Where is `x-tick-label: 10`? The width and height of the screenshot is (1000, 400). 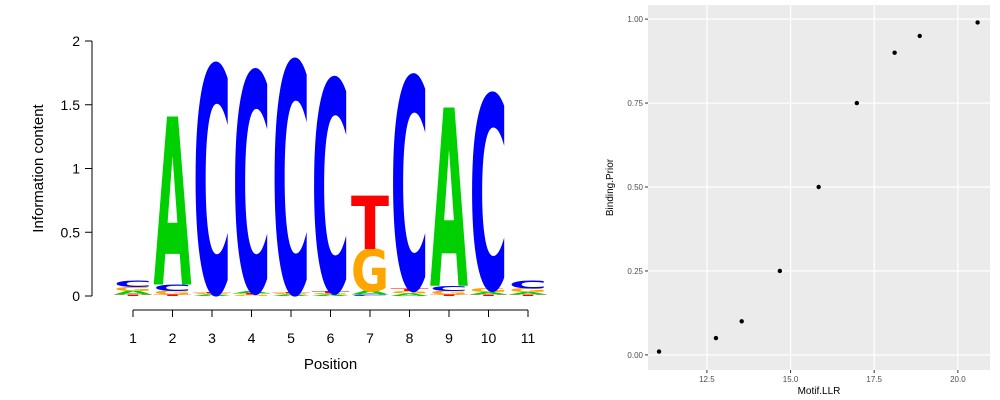
x-tick-label: 10 is located at coordinates (489, 338).